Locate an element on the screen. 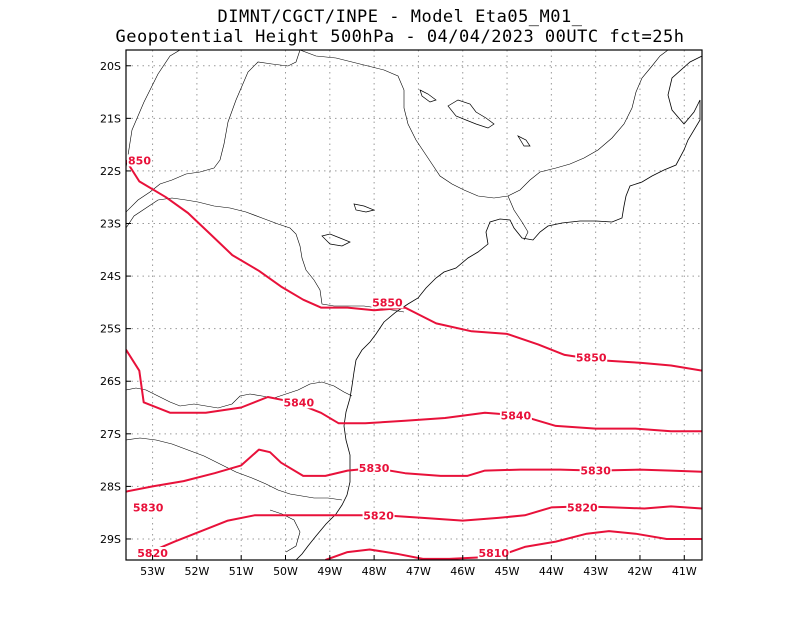 The image size is (800, 618). y-tick-label: 26S is located at coordinates (110, 381).